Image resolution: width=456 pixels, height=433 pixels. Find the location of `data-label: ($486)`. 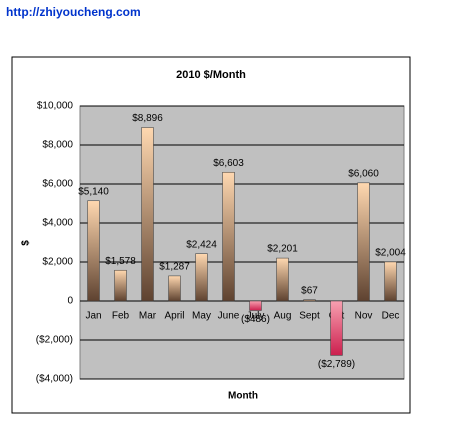

data-label: ($486) is located at coordinates (255, 319).